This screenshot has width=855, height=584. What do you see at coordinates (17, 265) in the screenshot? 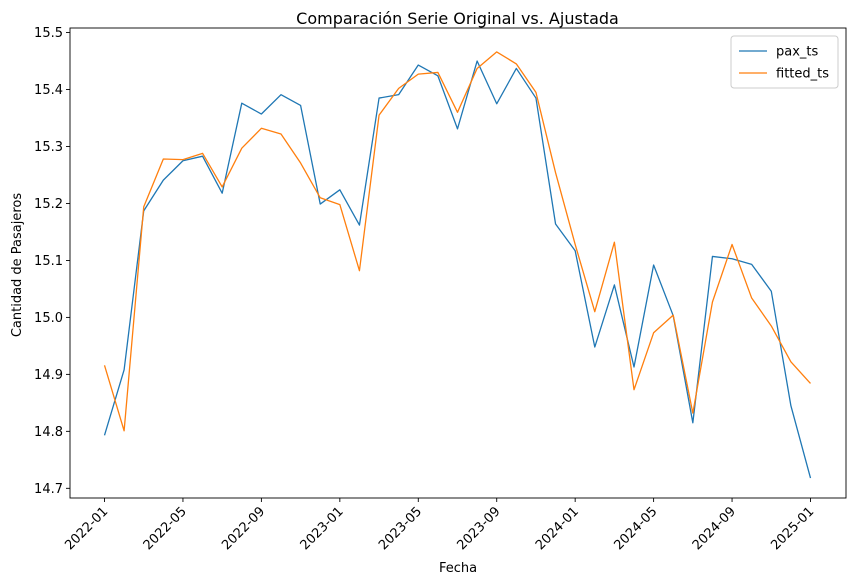
I see `y-axis-label: Cantidad de Pasajeros` at bounding box center [17, 265].